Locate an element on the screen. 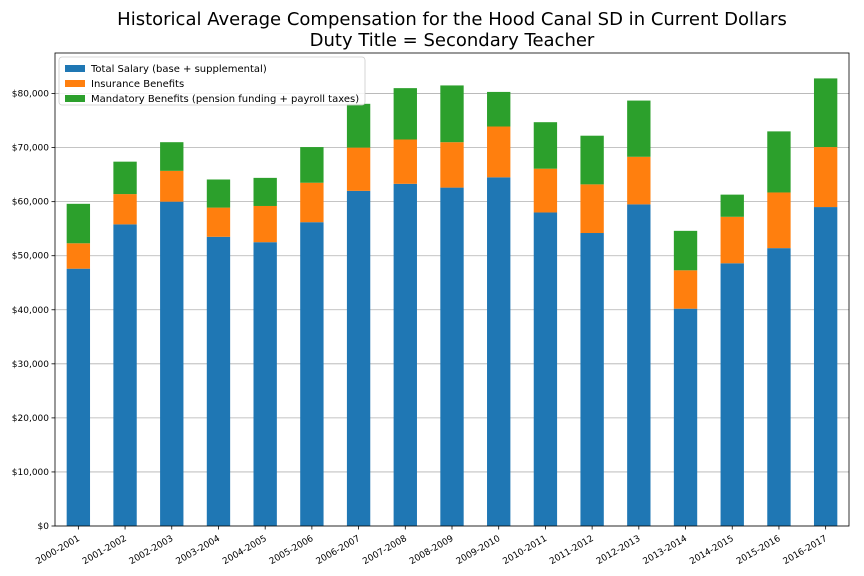 This screenshot has width=864, height=576. x-tick-label: 2007-2008 is located at coordinates (385, 550).